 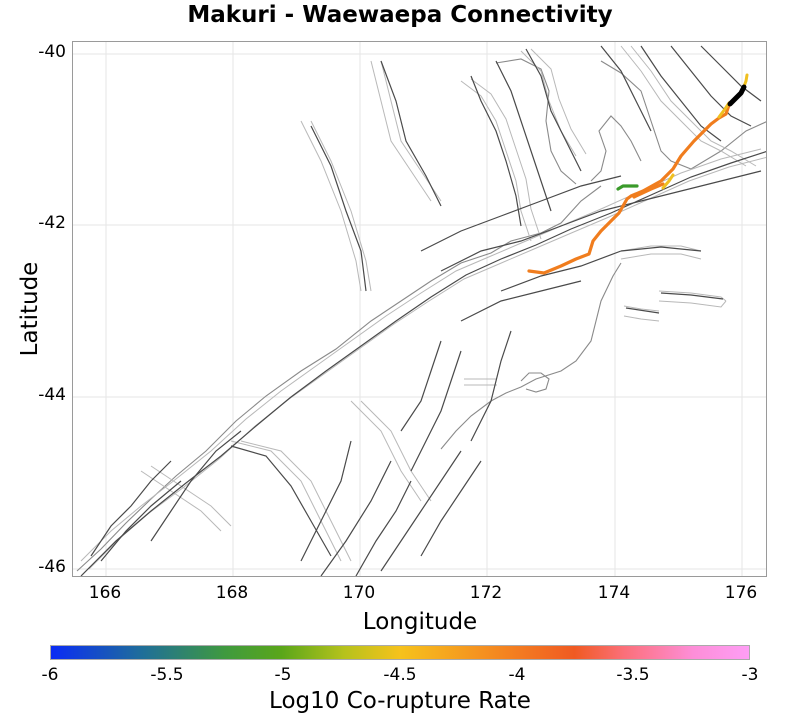 What do you see at coordinates (52, 52) in the screenshot?
I see `y-tick: -40` at bounding box center [52, 52].